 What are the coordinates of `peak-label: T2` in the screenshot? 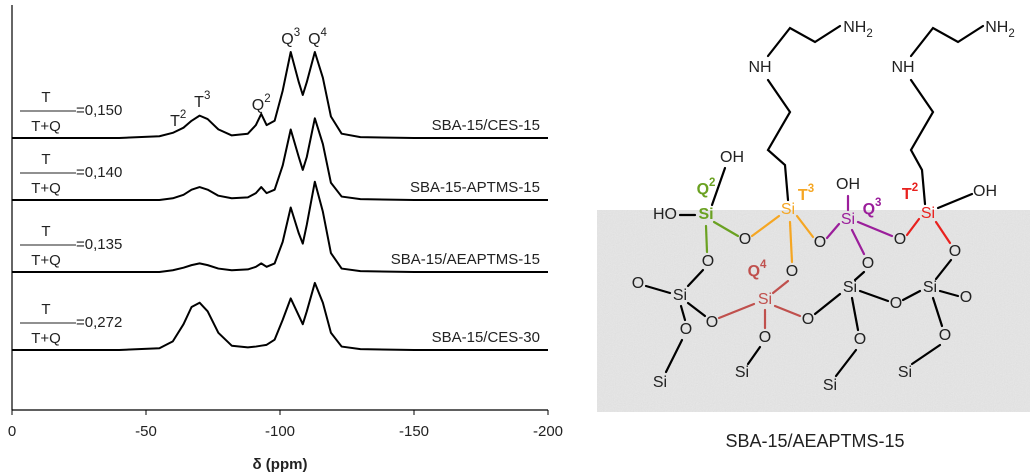 It's located at (178, 119).